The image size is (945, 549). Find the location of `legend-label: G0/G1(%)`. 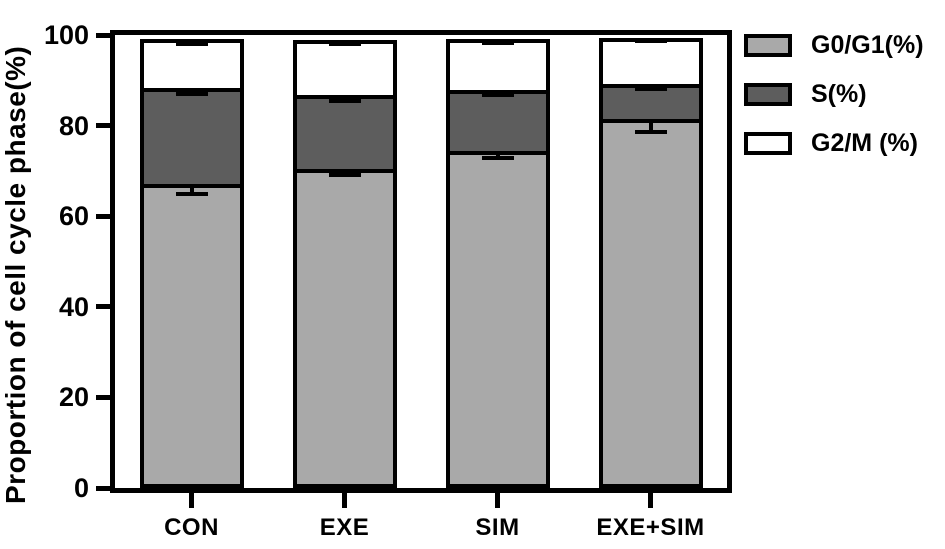

legend-label: G0/G1(%) is located at coordinates (867, 45).